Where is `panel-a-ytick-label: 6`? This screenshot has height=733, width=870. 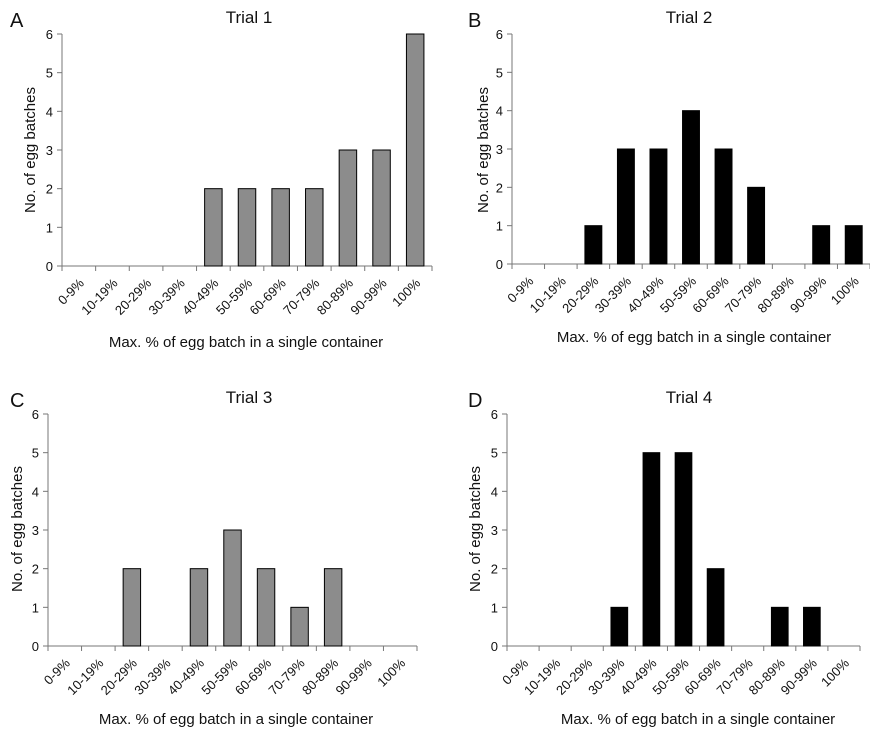
panel-a-ytick-label: 6 is located at coordinates (49, 34).